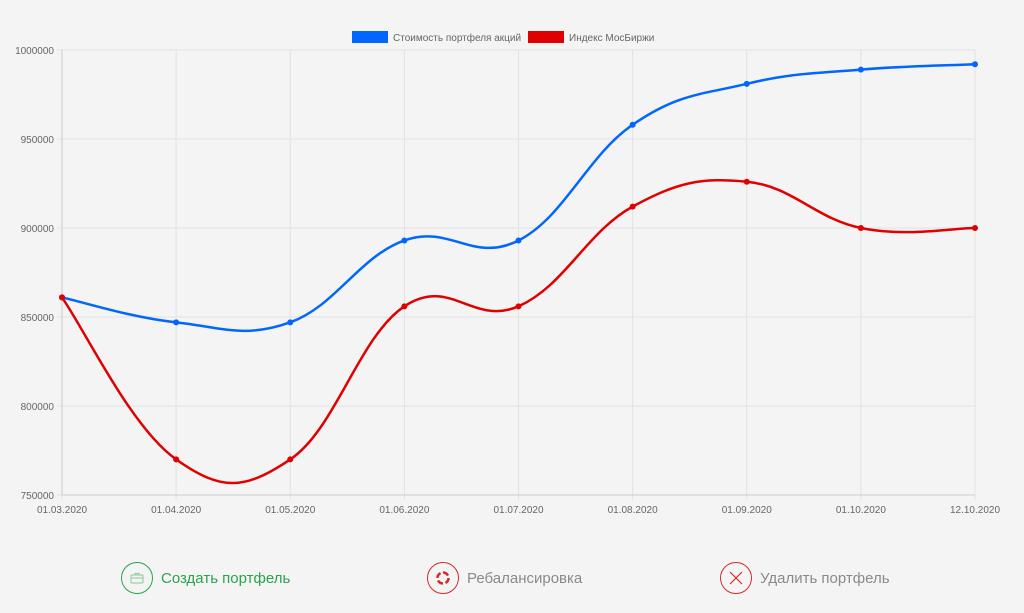  What do you see at coordinates (176, 510) in the screenshot?
I see `x-tick-label: 01.04.2020` at bounding box center [176, 510].